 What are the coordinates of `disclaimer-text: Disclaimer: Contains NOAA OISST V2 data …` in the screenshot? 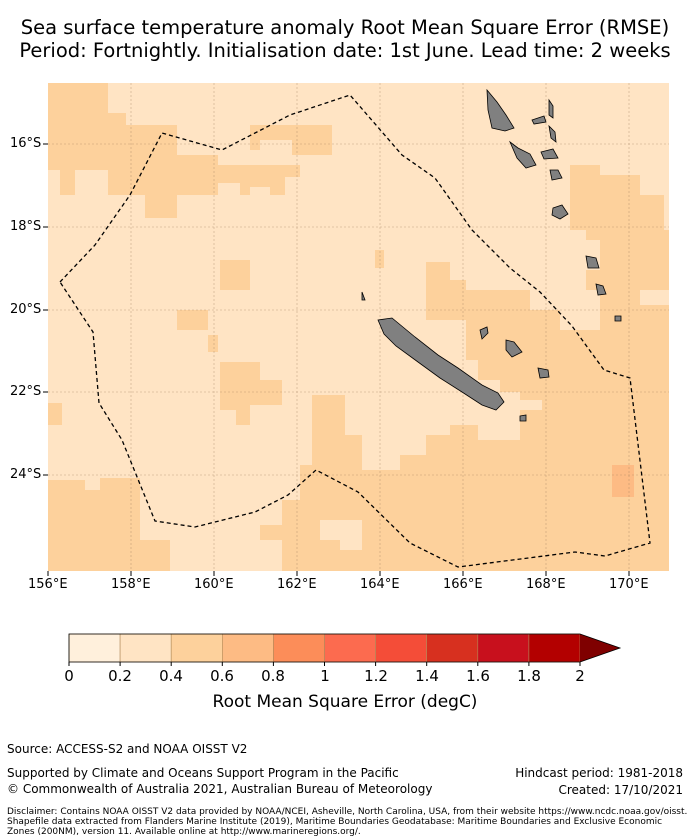 It's located at (347, 822).